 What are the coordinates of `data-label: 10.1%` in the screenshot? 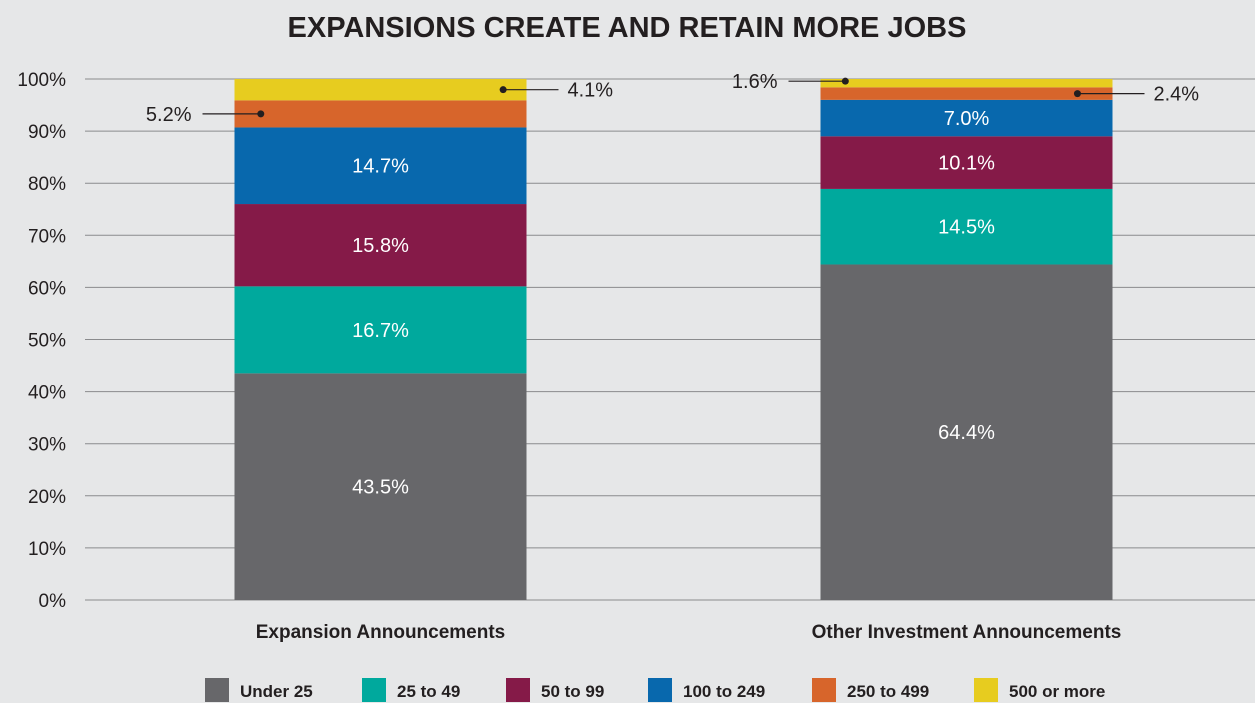 It's located at (966, 164).